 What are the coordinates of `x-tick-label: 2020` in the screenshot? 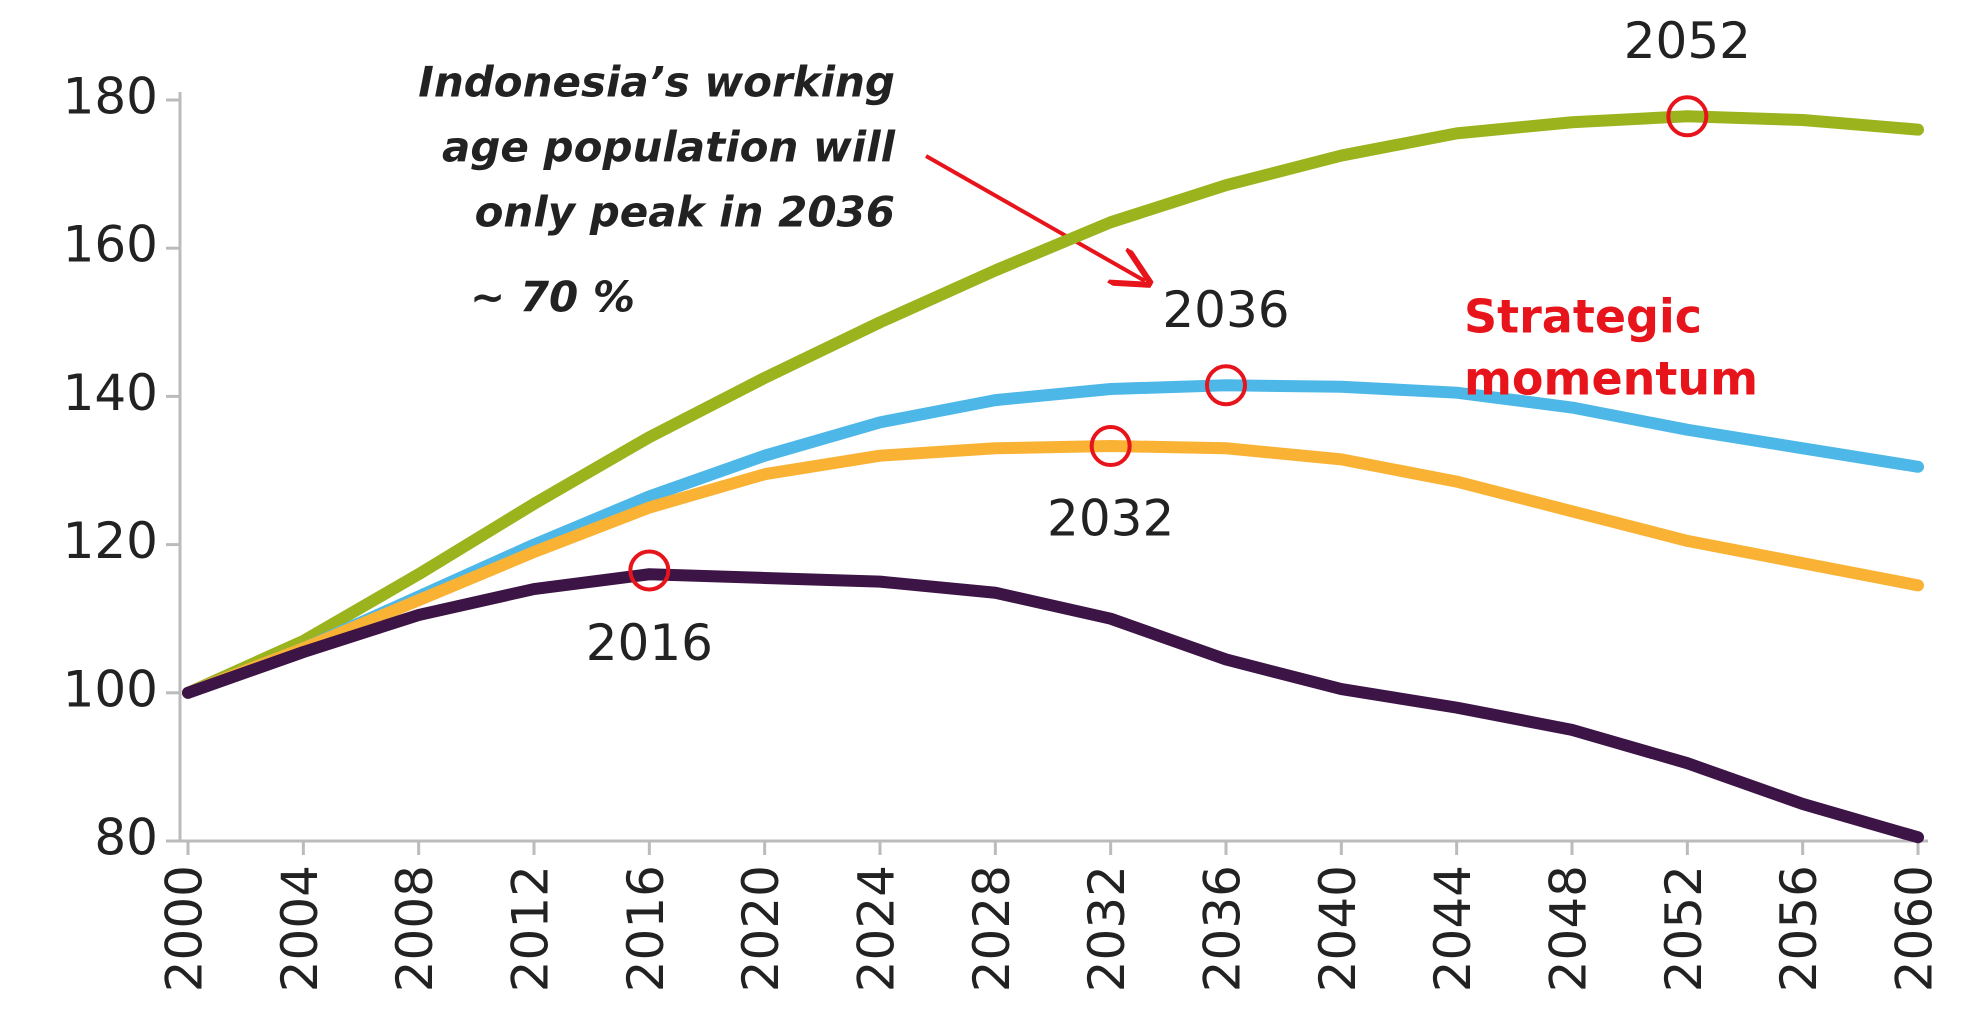 It's located at (761, 928).